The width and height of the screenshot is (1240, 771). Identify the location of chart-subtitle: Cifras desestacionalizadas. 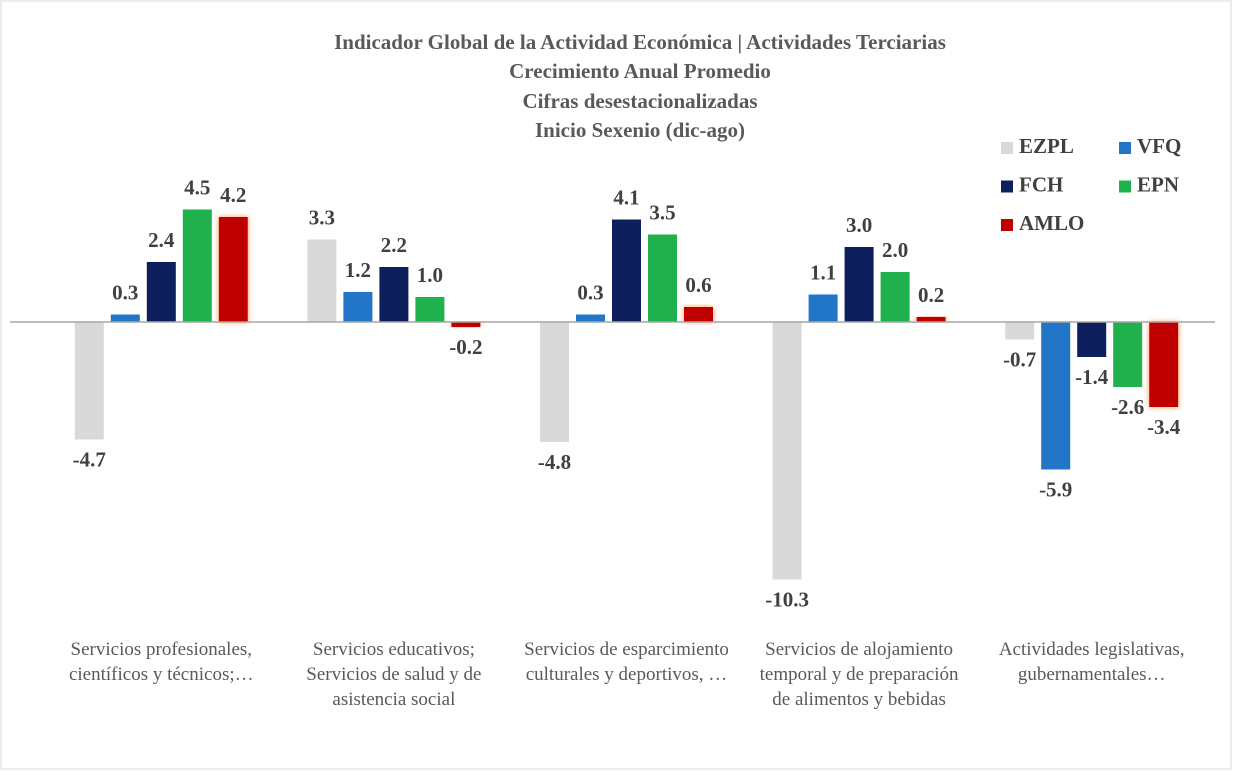
(639, 101).